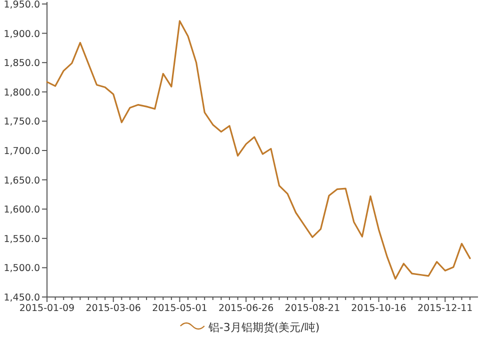 This screenshot has width=500, height=343. What do you see at coordinates (22, 268) in the screenshot?
I see `y-tick-label: 1,500.0` at bounding box center [22, 268].